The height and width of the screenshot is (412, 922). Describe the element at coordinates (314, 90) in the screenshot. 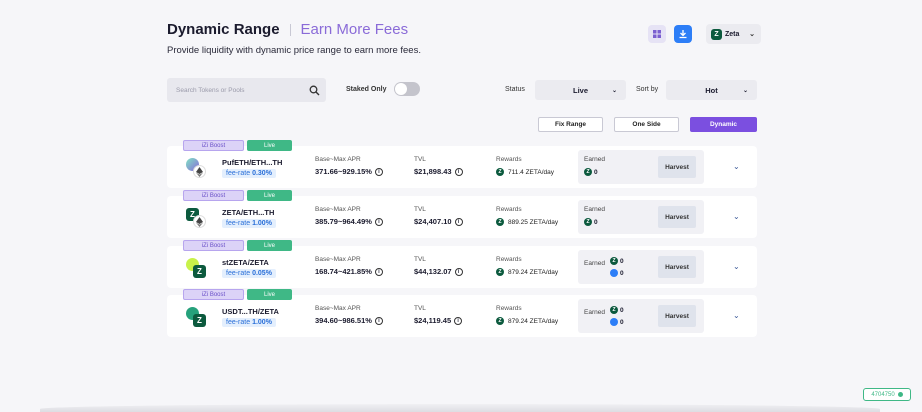

I see `search-icon` at that location.